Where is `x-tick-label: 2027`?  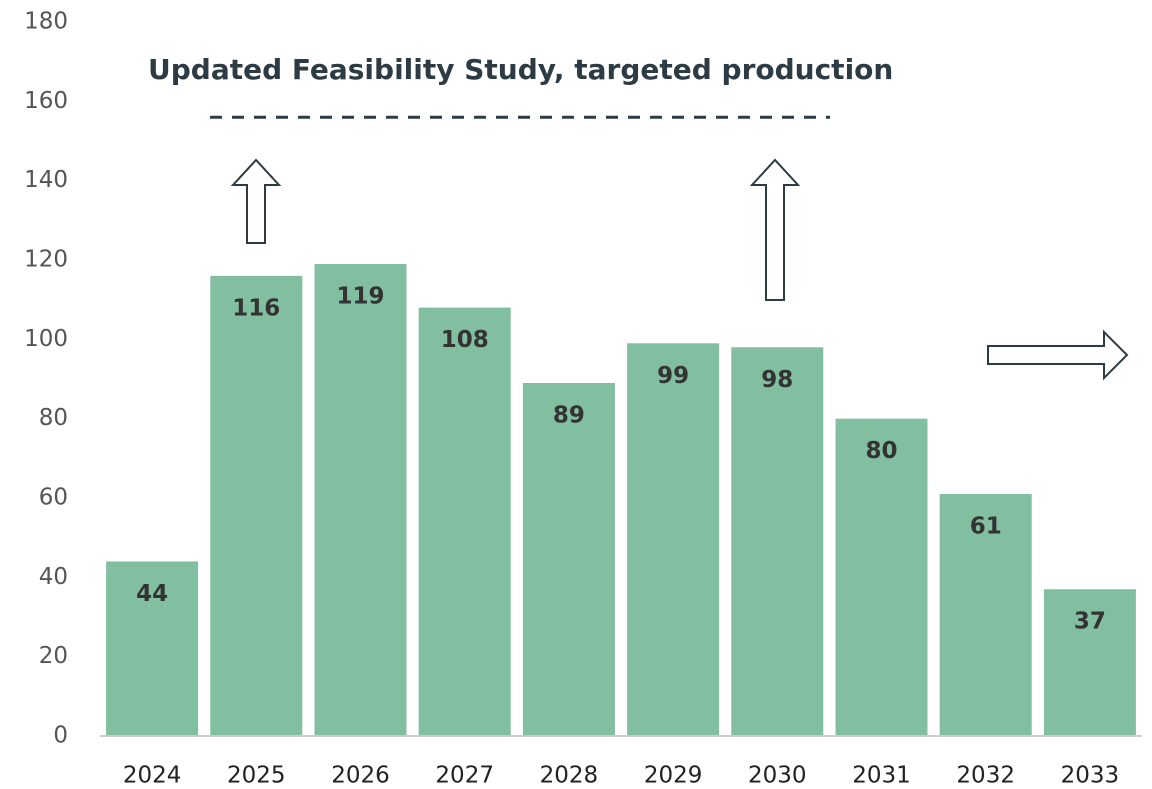 x-tick-label: 2027 is located at coordinates (464, 776).